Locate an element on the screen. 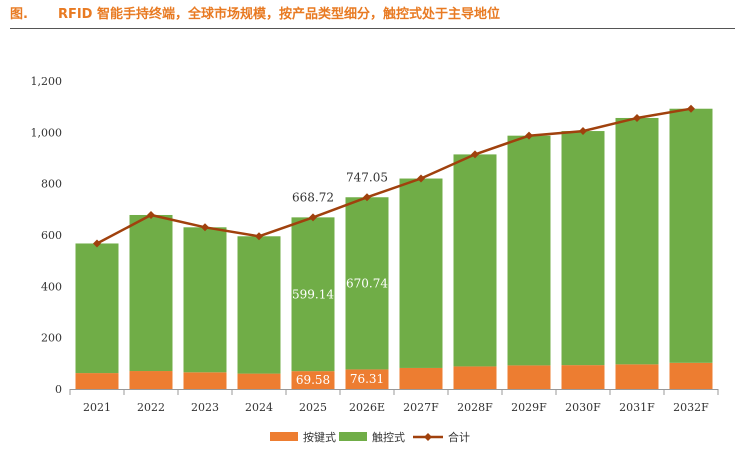 Image resolution: width=741 pixels, height=452 pixels. data-label: 670.74 is located at coordinates (367, 283).